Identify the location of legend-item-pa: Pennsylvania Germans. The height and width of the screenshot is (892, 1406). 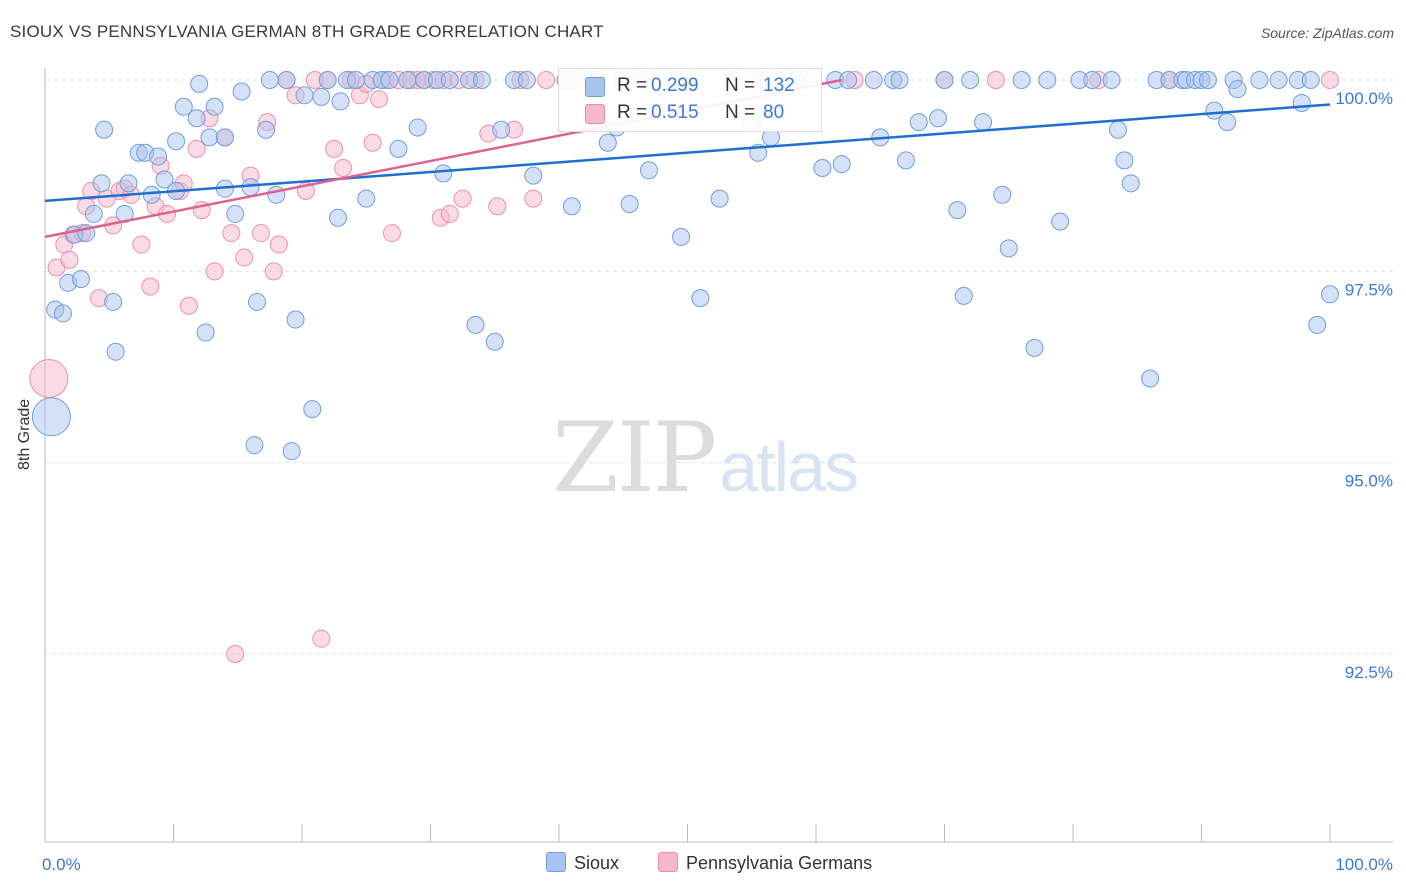
(765, 863).